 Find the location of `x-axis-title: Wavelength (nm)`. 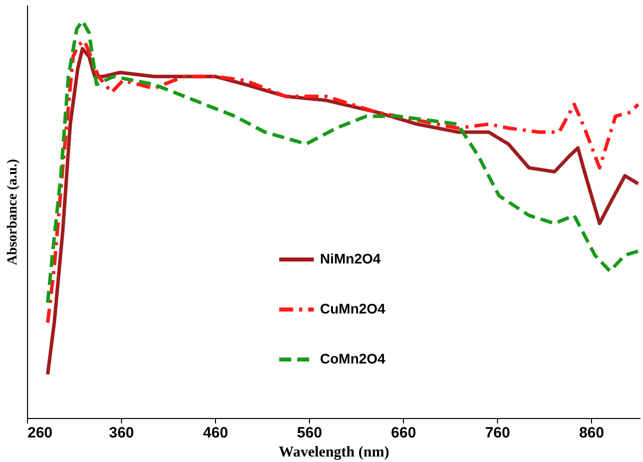

x-axis-title: Wavelength (nm) is located at coordinates (334, 452).